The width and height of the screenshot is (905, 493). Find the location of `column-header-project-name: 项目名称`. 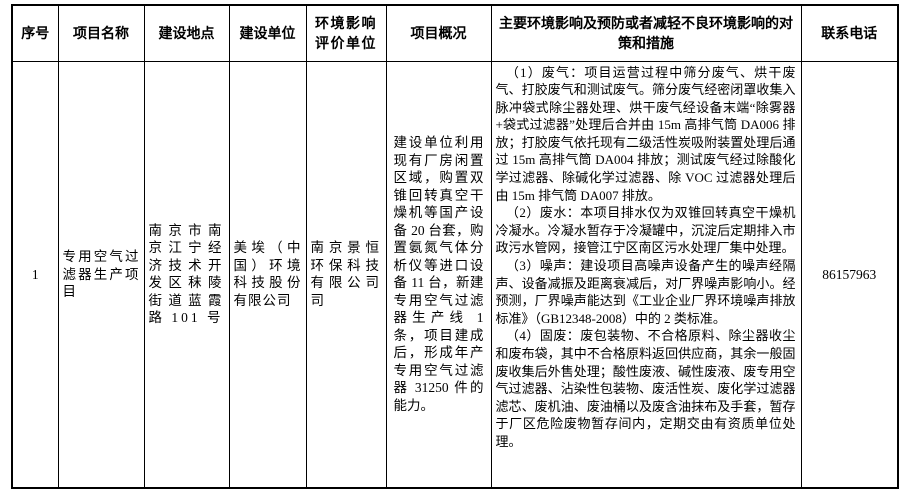

column-header-project-name: 项目名称 is located at coordinates (101, 33).